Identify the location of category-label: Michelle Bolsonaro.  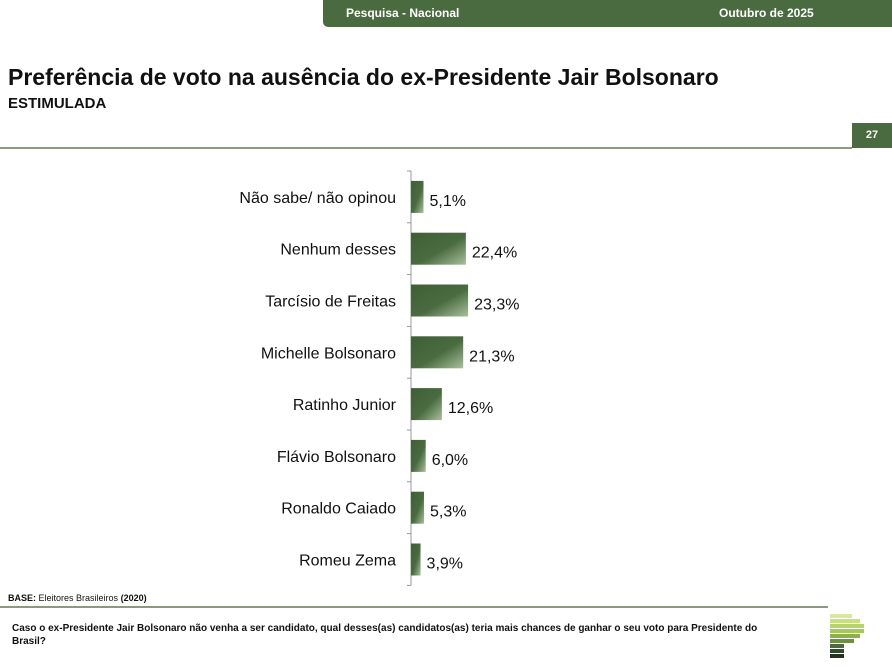
(328, 353).